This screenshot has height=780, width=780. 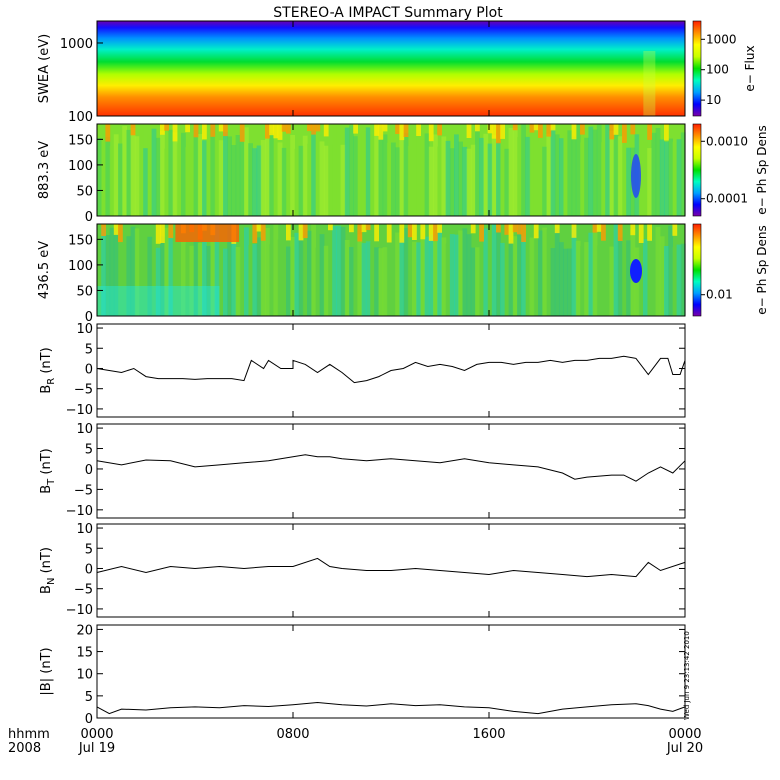 What do you see at coordinates (24, 748) in the screenshot?
I see `x-axis-label-year: 2008` at bounding box center [24, 748].